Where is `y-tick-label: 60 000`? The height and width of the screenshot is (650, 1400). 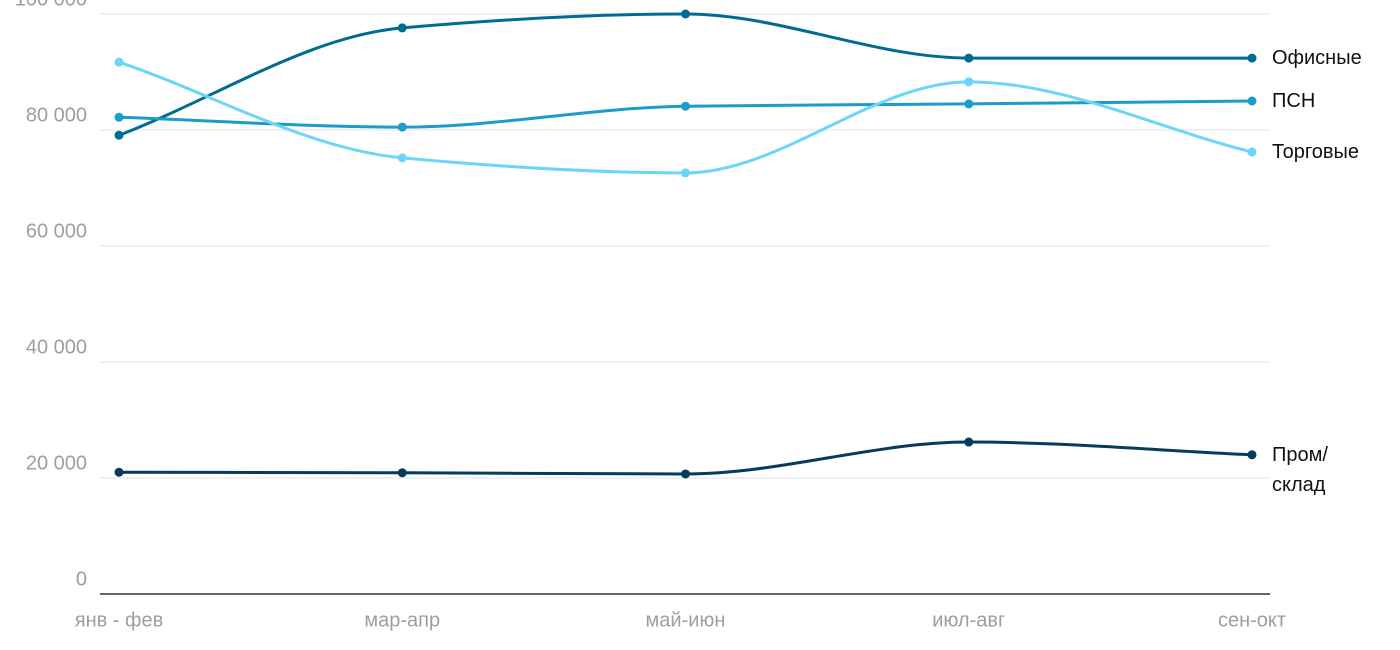 y-tick-label: 60 000 is located at coordinates (56, 231).